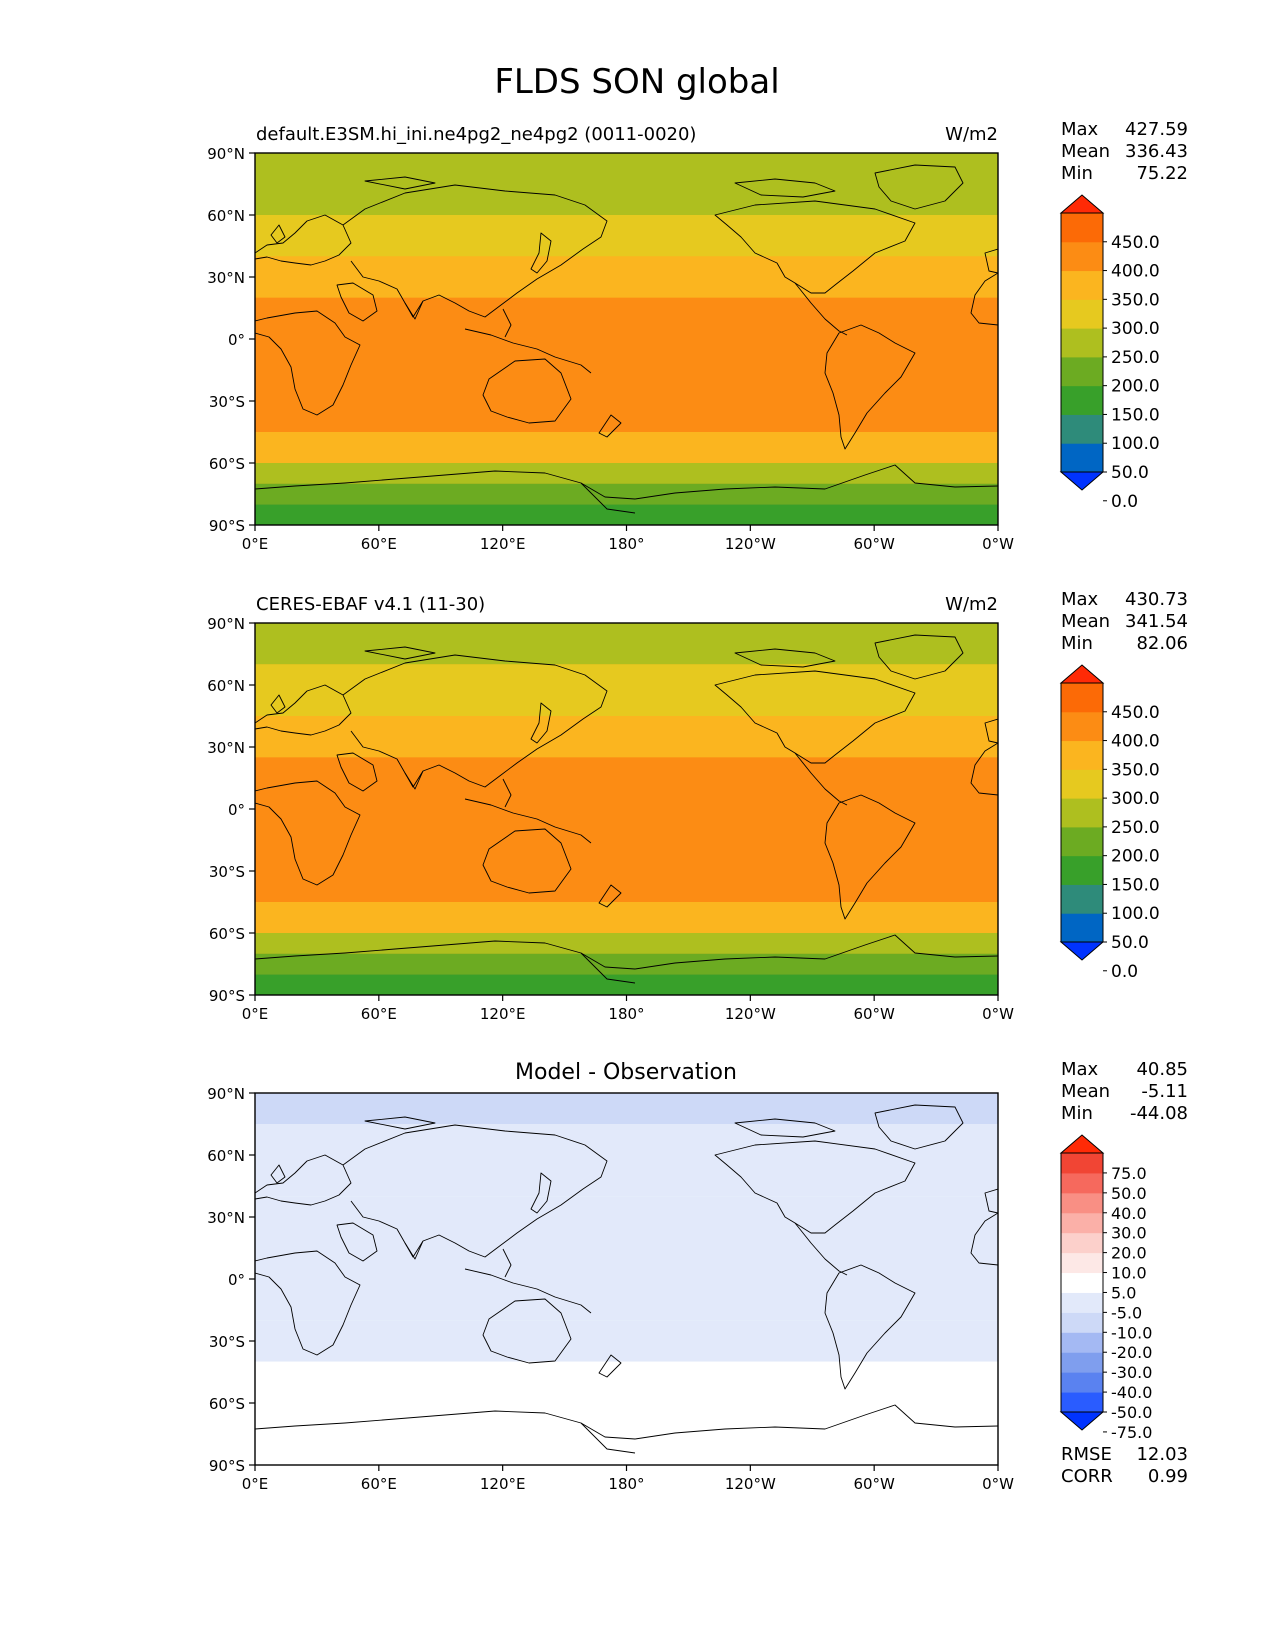 This screenshot has width=1275, height=1650. What do you see at coordinates (1131, 1412) in the screenshot?
I see `colorbar-label: -50.0` at bounding box center [1131, 1412].